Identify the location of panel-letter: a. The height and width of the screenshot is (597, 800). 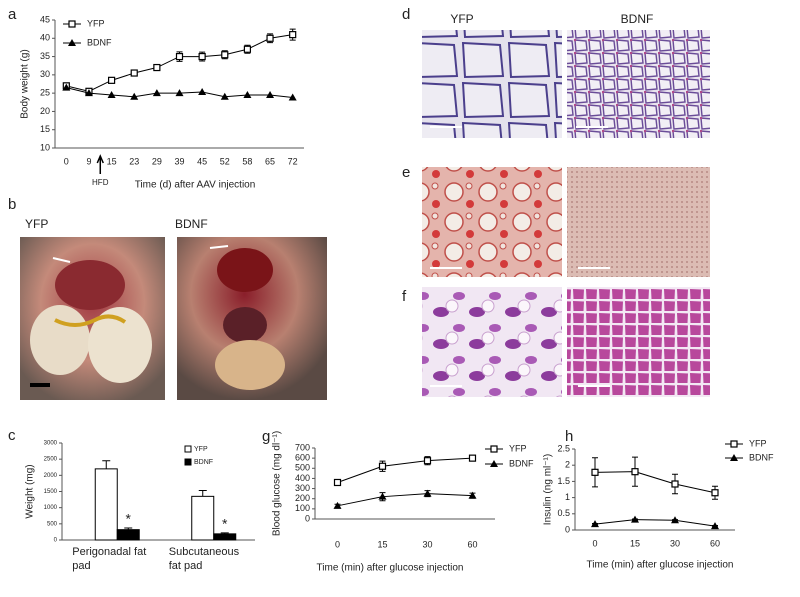
(12, 14).